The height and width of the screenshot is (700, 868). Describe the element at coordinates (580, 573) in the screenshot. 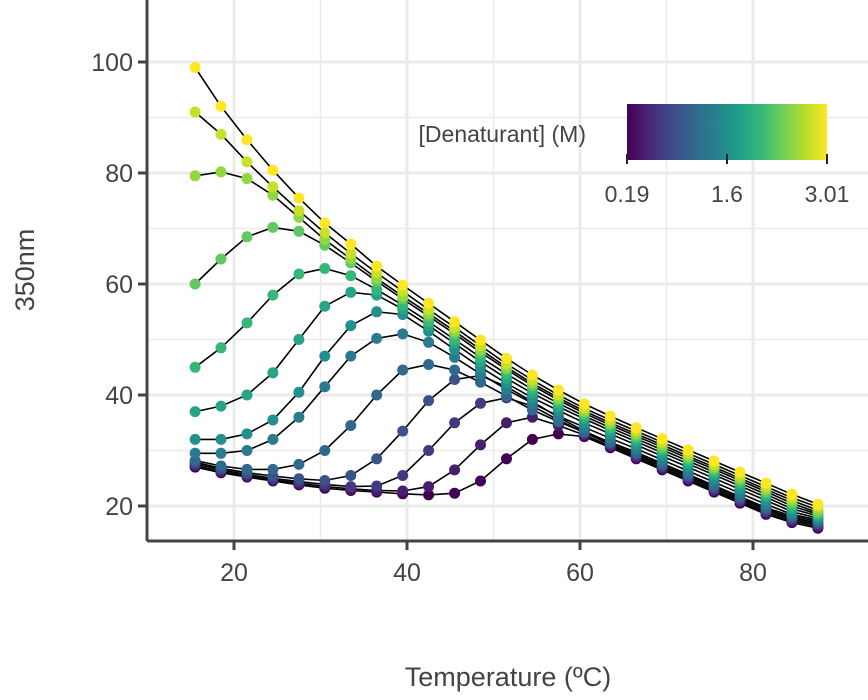

I see `x-tick-label: 60` at that location.